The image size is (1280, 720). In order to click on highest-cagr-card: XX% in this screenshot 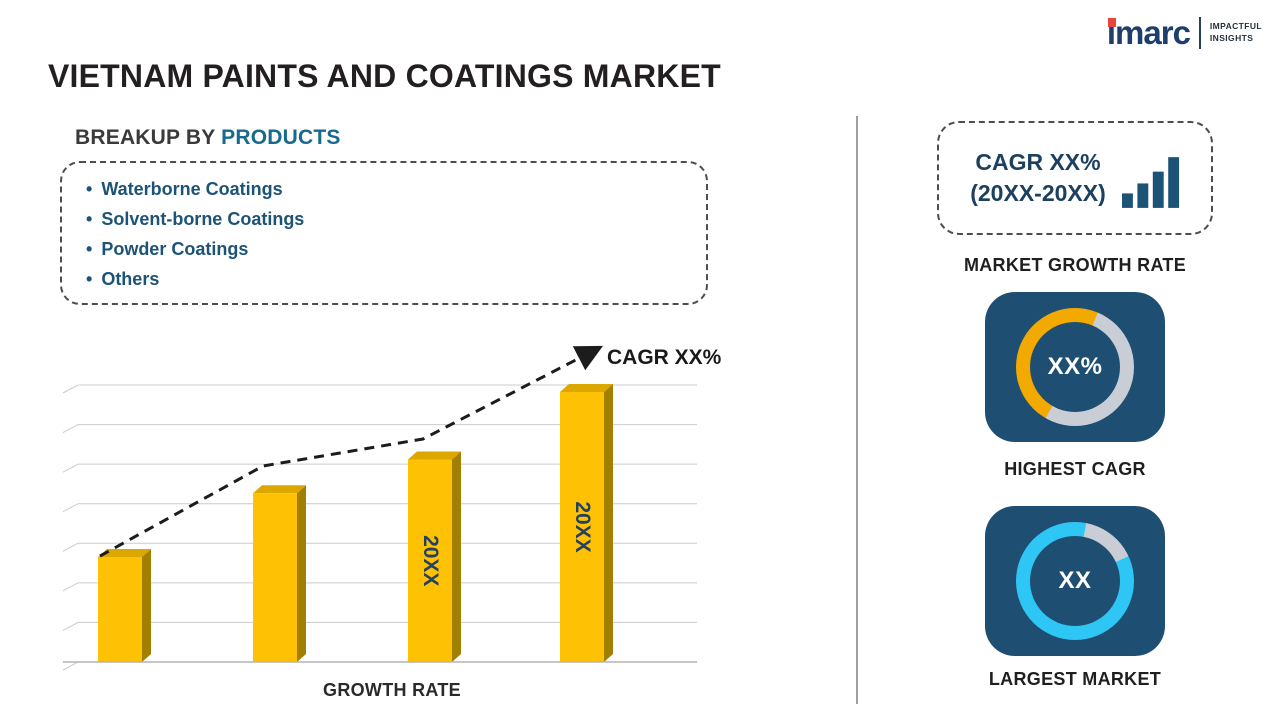, I will do `click(1075, 367)`.